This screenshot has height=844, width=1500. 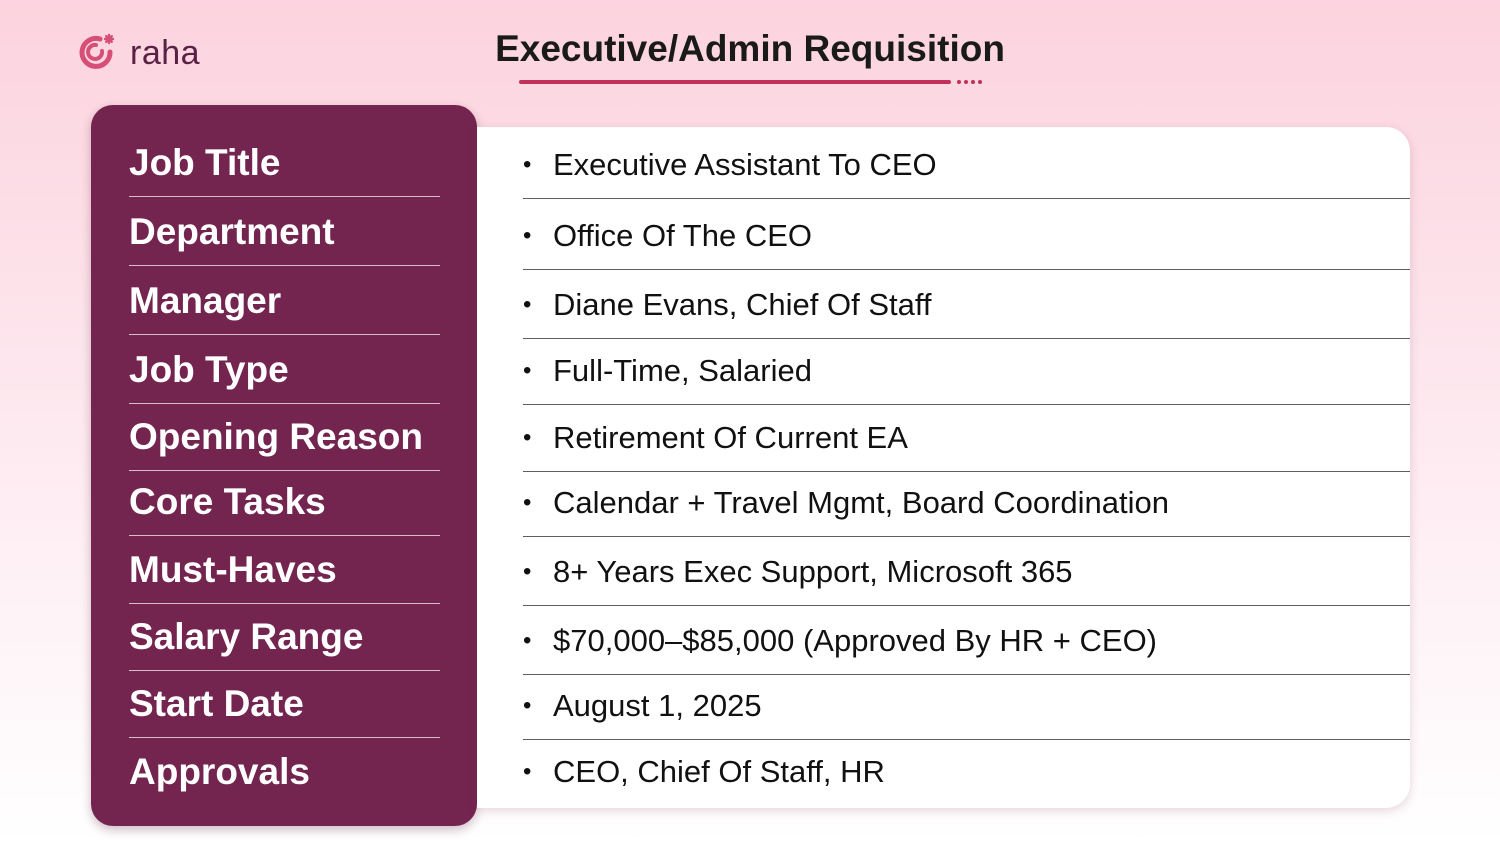 What do you see at coordinates (966, 236) in the screenshot?
I see `field-value-row: • Office Of The CEO` at bounding box center [966, 236].